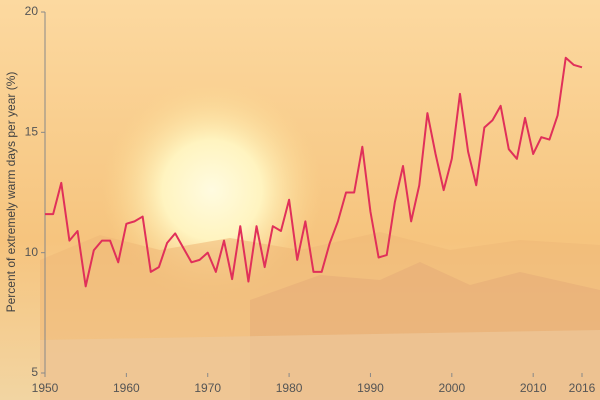 The height and width of the screenshot is (400, 600). Describe the element at coordinates (32, 252) in the screenshot. I see `y-tick-label: 10` at that location.